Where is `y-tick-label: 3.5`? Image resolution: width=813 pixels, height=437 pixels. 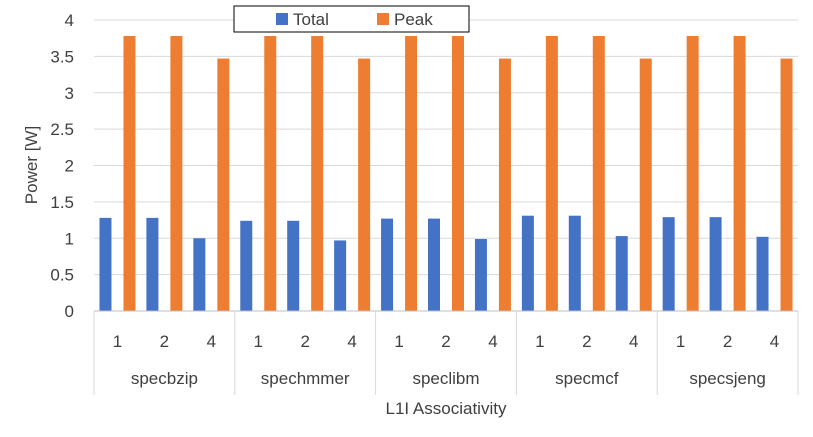 y-tick-label: 3.5 is located at coordinates (62, 56).